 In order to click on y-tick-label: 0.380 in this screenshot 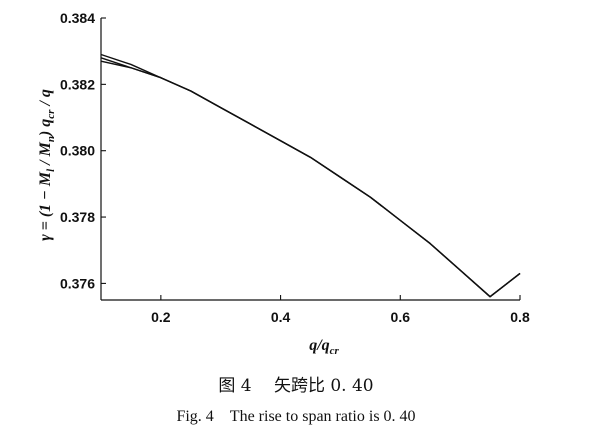, I will do `click(77, 151)`.